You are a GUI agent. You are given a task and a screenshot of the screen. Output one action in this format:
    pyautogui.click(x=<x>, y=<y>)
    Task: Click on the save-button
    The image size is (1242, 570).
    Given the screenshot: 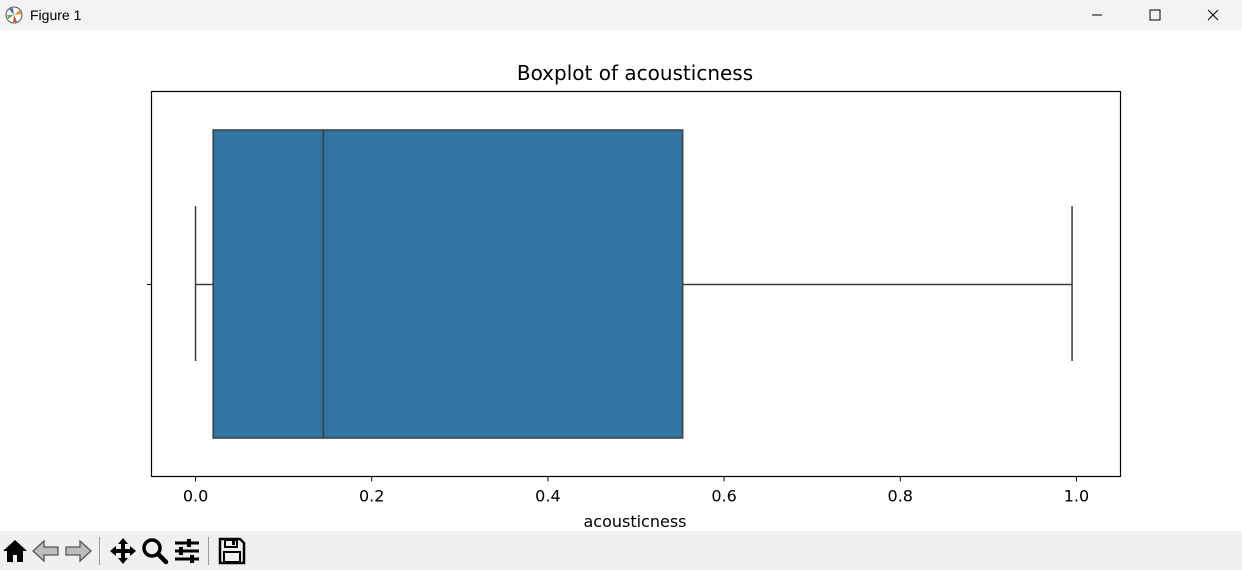 What is the action you would take?
    pyautogui.click(x=232, y=551)
    